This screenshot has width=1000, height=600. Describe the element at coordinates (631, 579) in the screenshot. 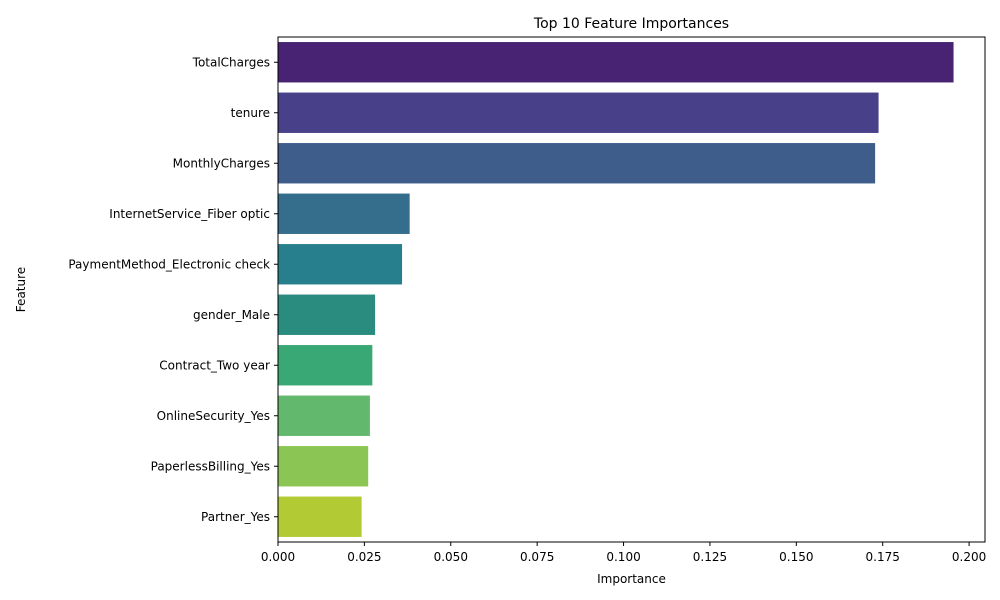

I see `x-axis-label: Importance` at that location.